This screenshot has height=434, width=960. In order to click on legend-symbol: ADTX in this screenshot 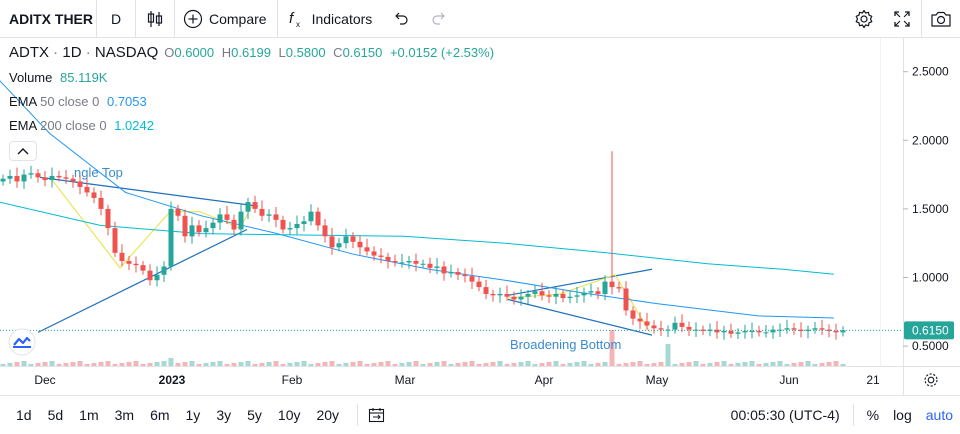, I will do `click(29, 52)`.